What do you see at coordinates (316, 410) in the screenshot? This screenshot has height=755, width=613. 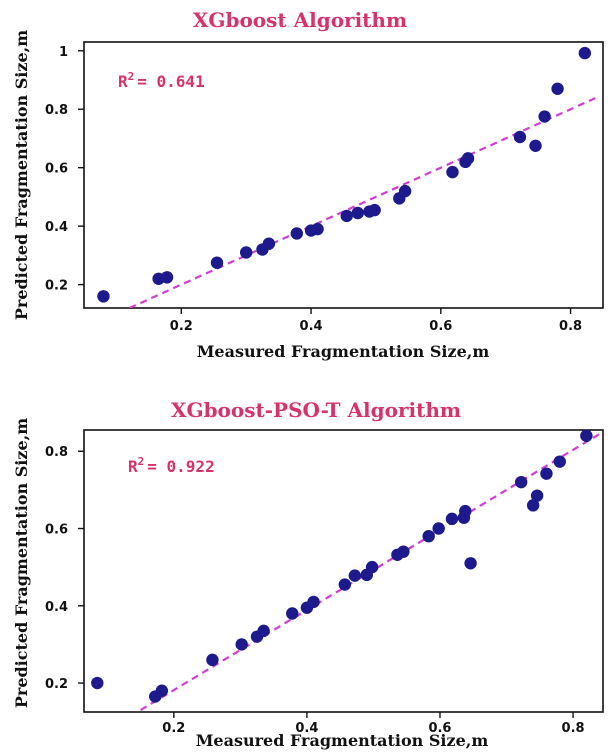 I see `chart-title: XGboost-PSO-T Algorithm` at bounding box center [316, 410].